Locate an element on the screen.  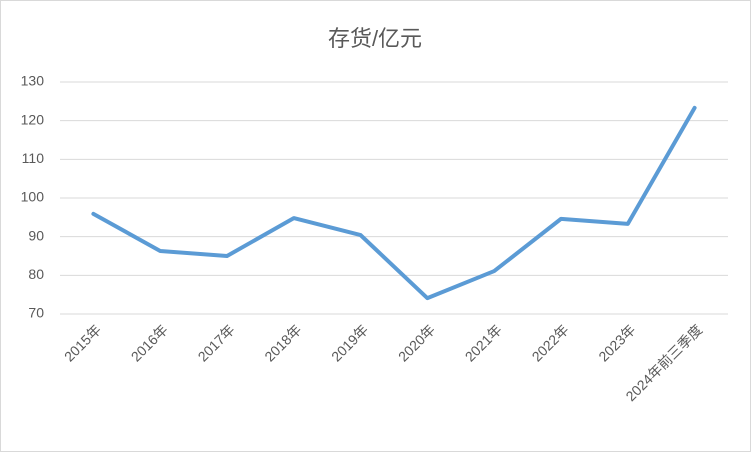
y-tick-label: 100 is located at coordinates (33, 197).